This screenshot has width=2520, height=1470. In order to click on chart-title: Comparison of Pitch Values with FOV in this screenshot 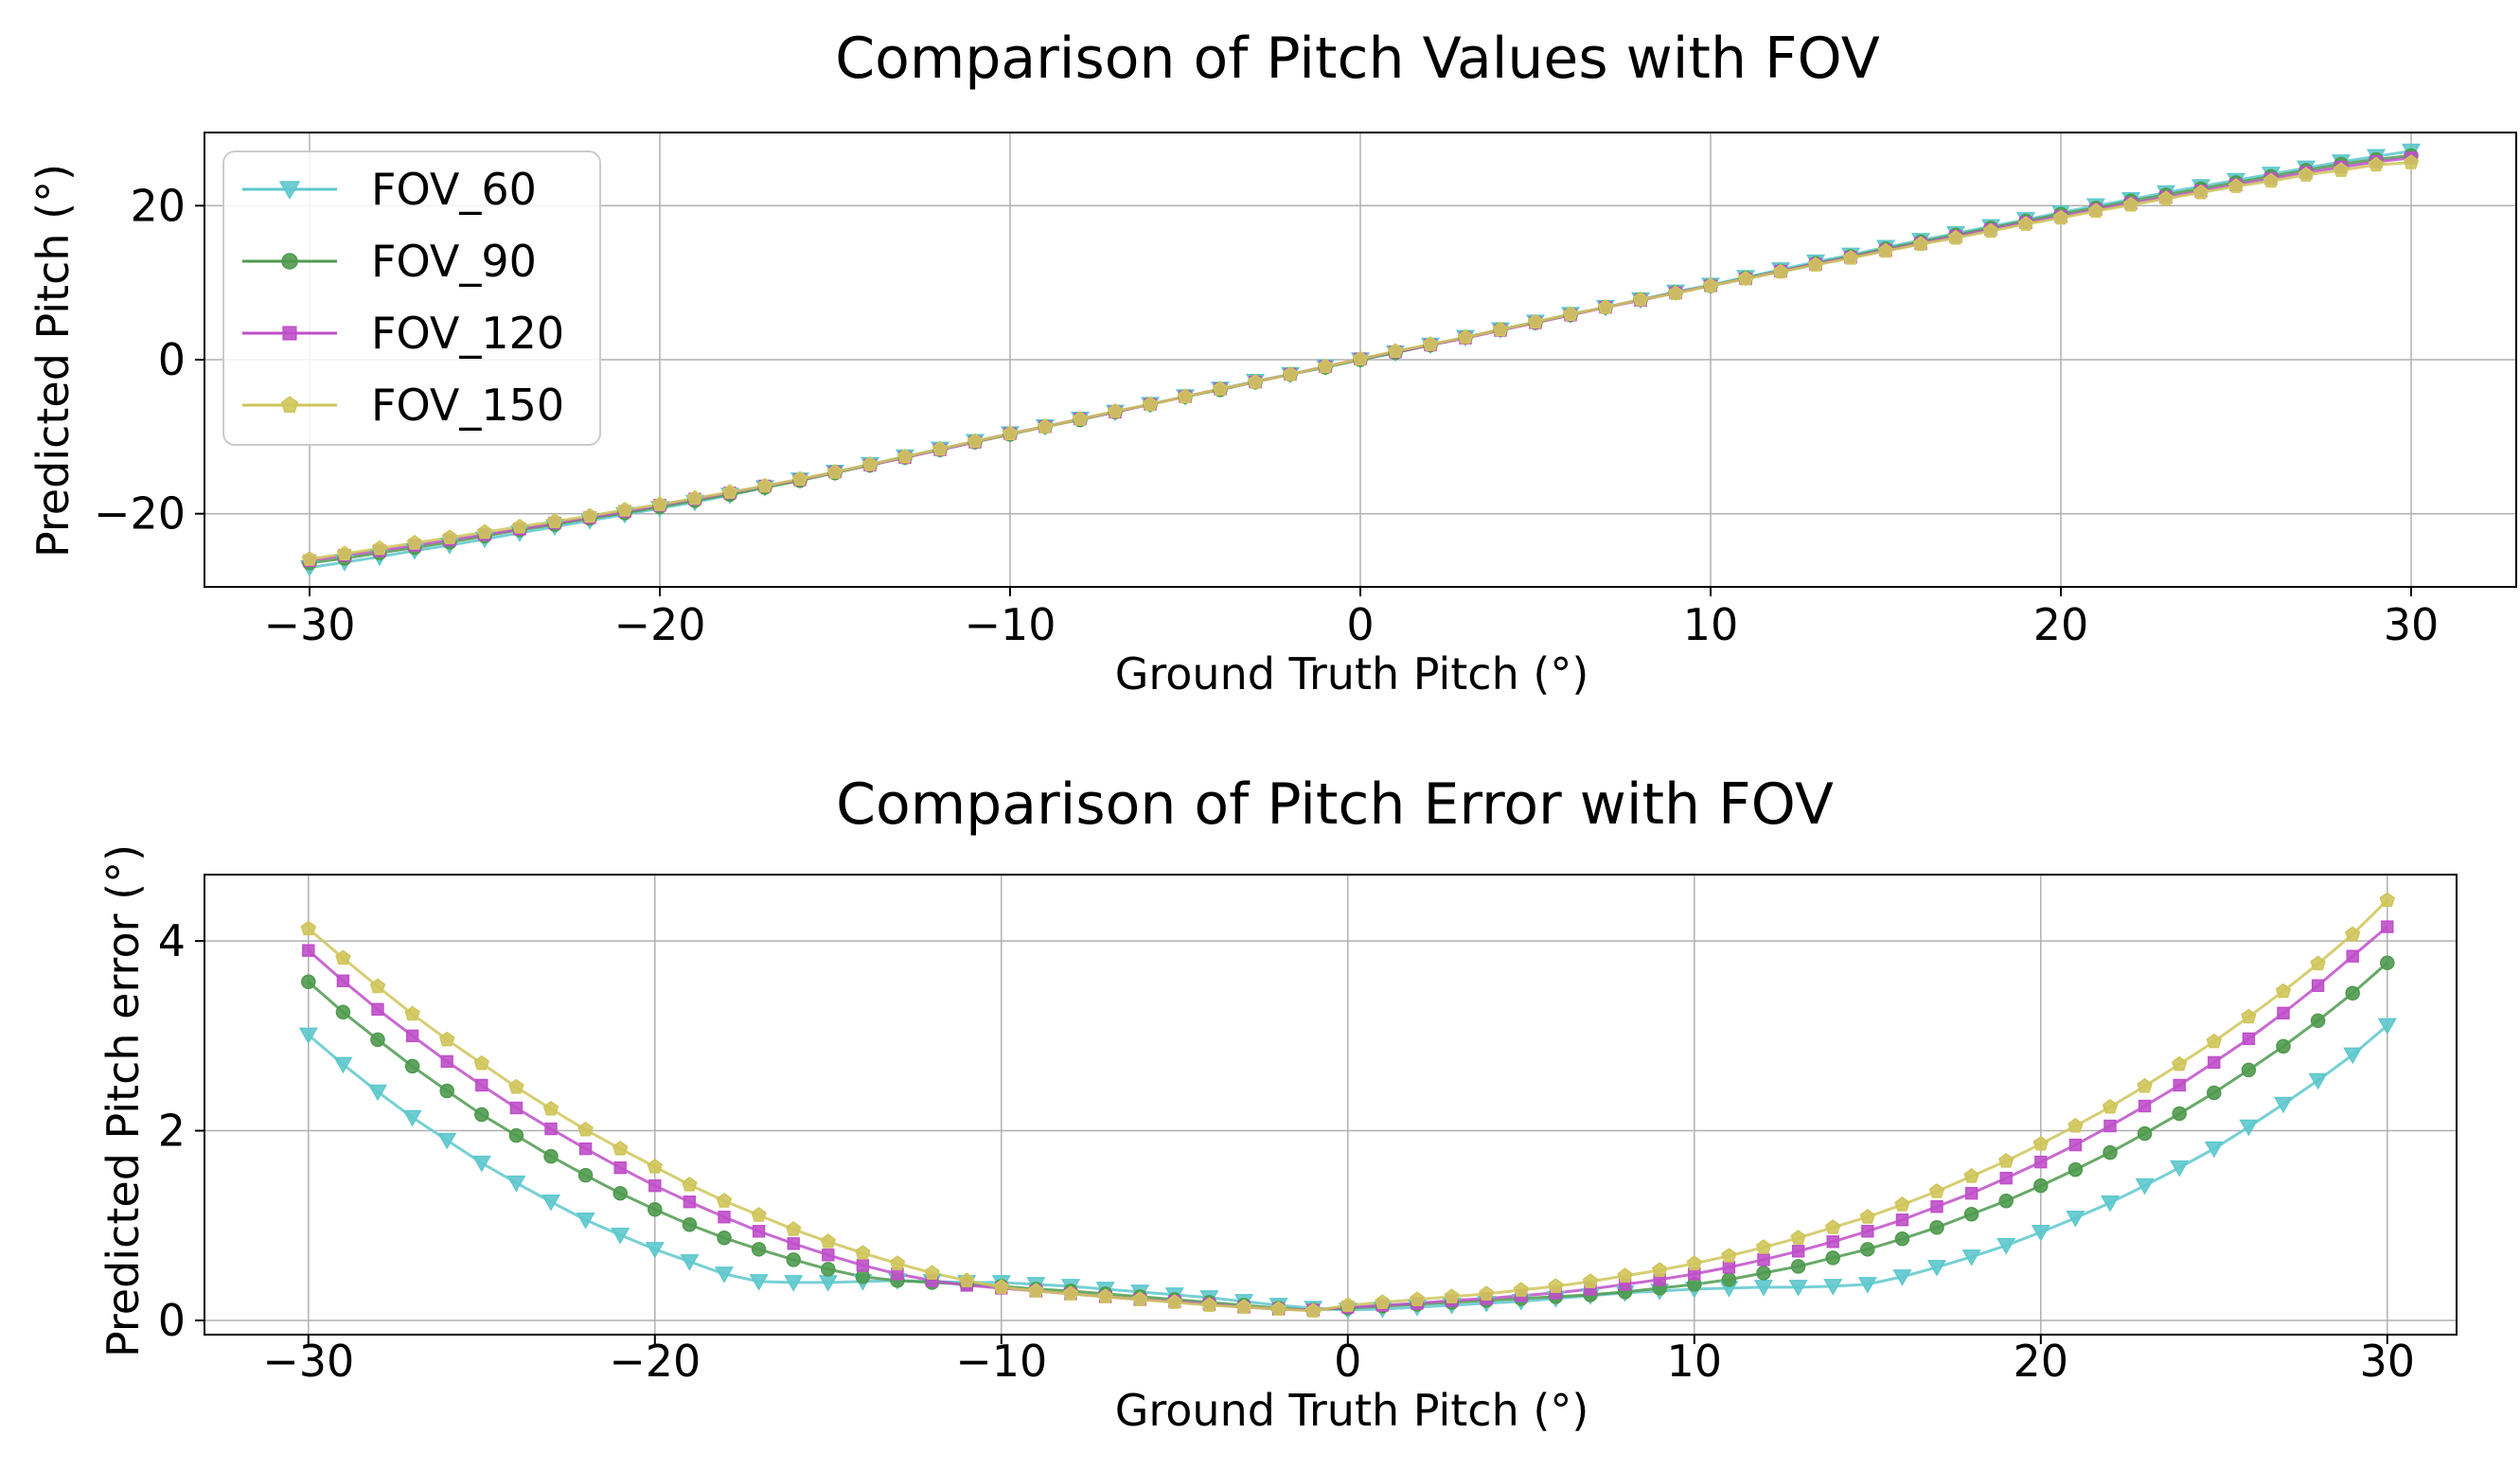, I will do `click(1358, 59)`.